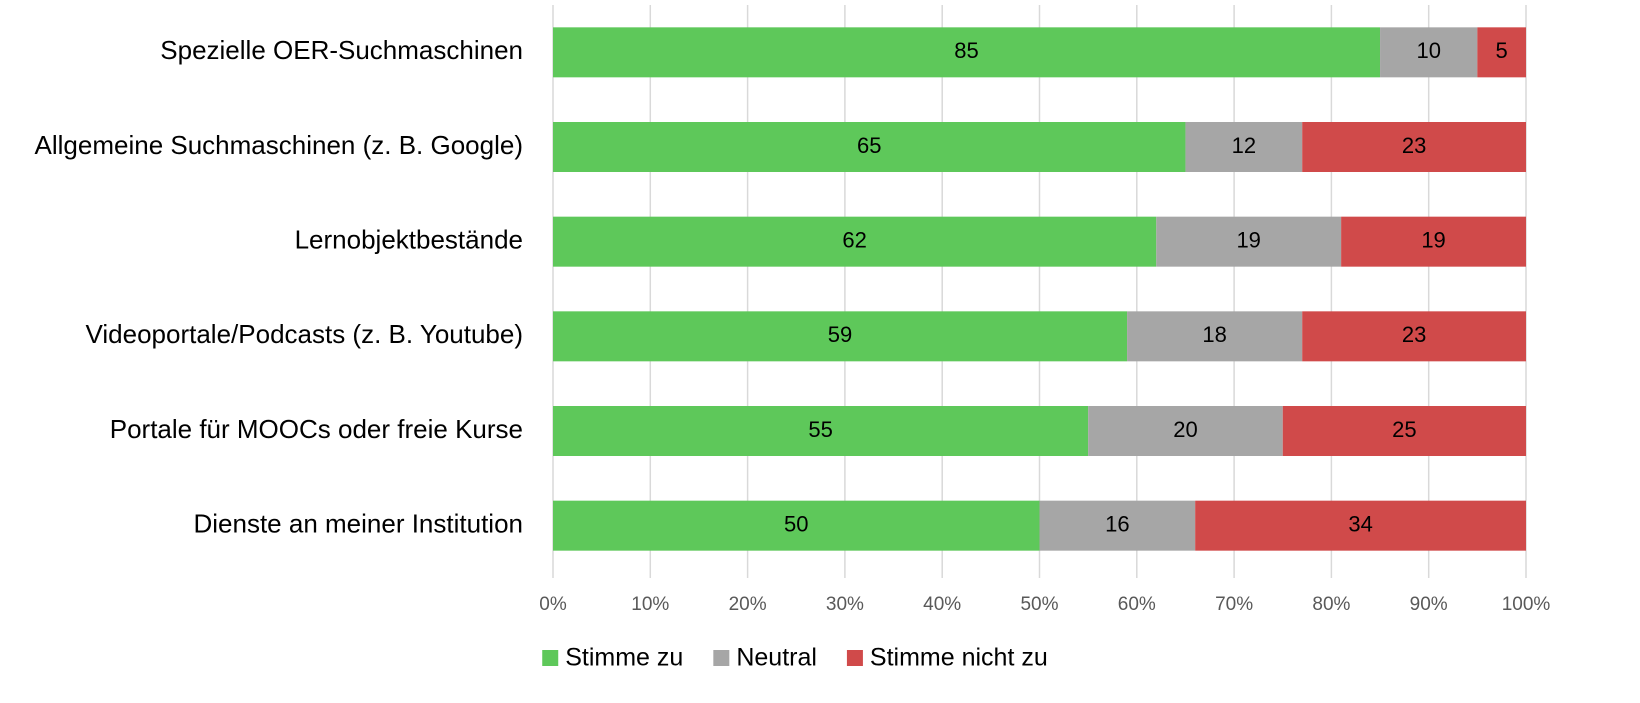  I want to click on x-tick-label: 100%, so click(1526, 604).